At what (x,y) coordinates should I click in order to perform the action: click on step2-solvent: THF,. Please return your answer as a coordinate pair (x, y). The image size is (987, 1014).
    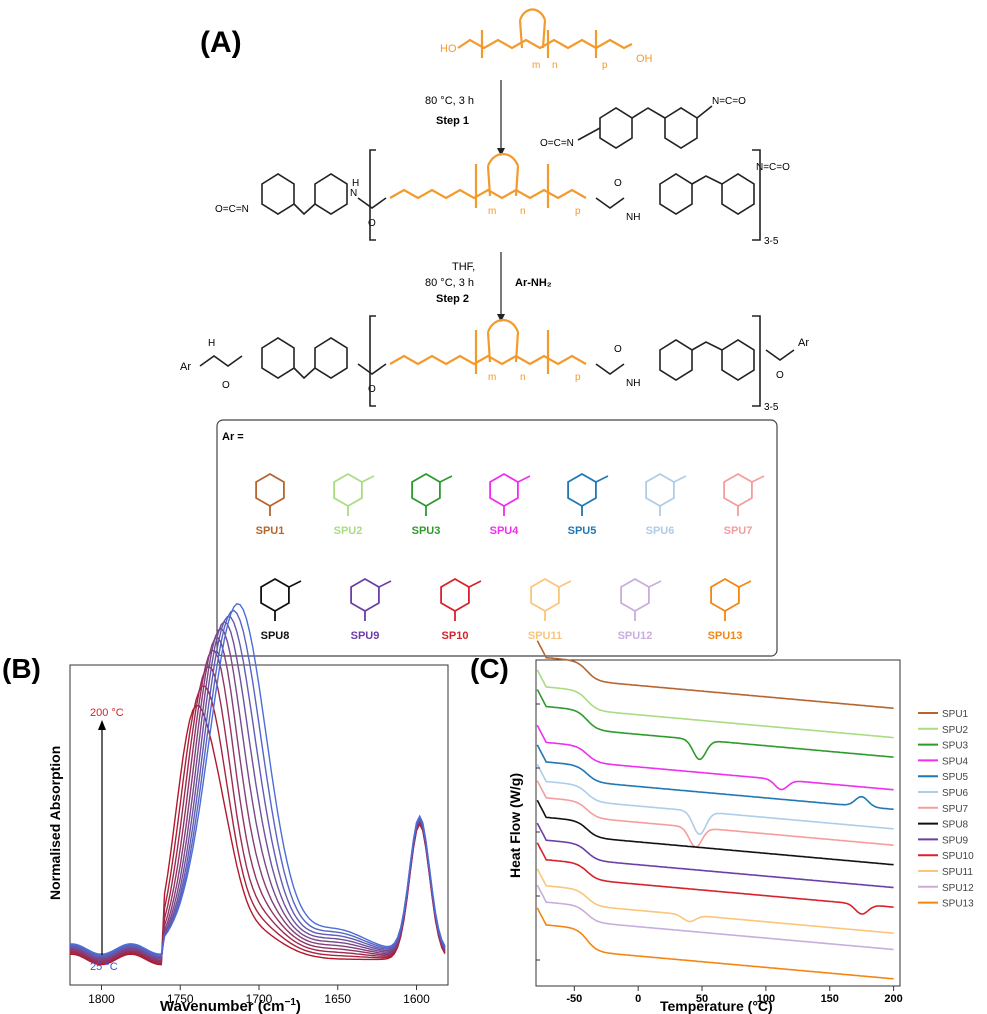
    Looking at the image, I should click on (463, 267).